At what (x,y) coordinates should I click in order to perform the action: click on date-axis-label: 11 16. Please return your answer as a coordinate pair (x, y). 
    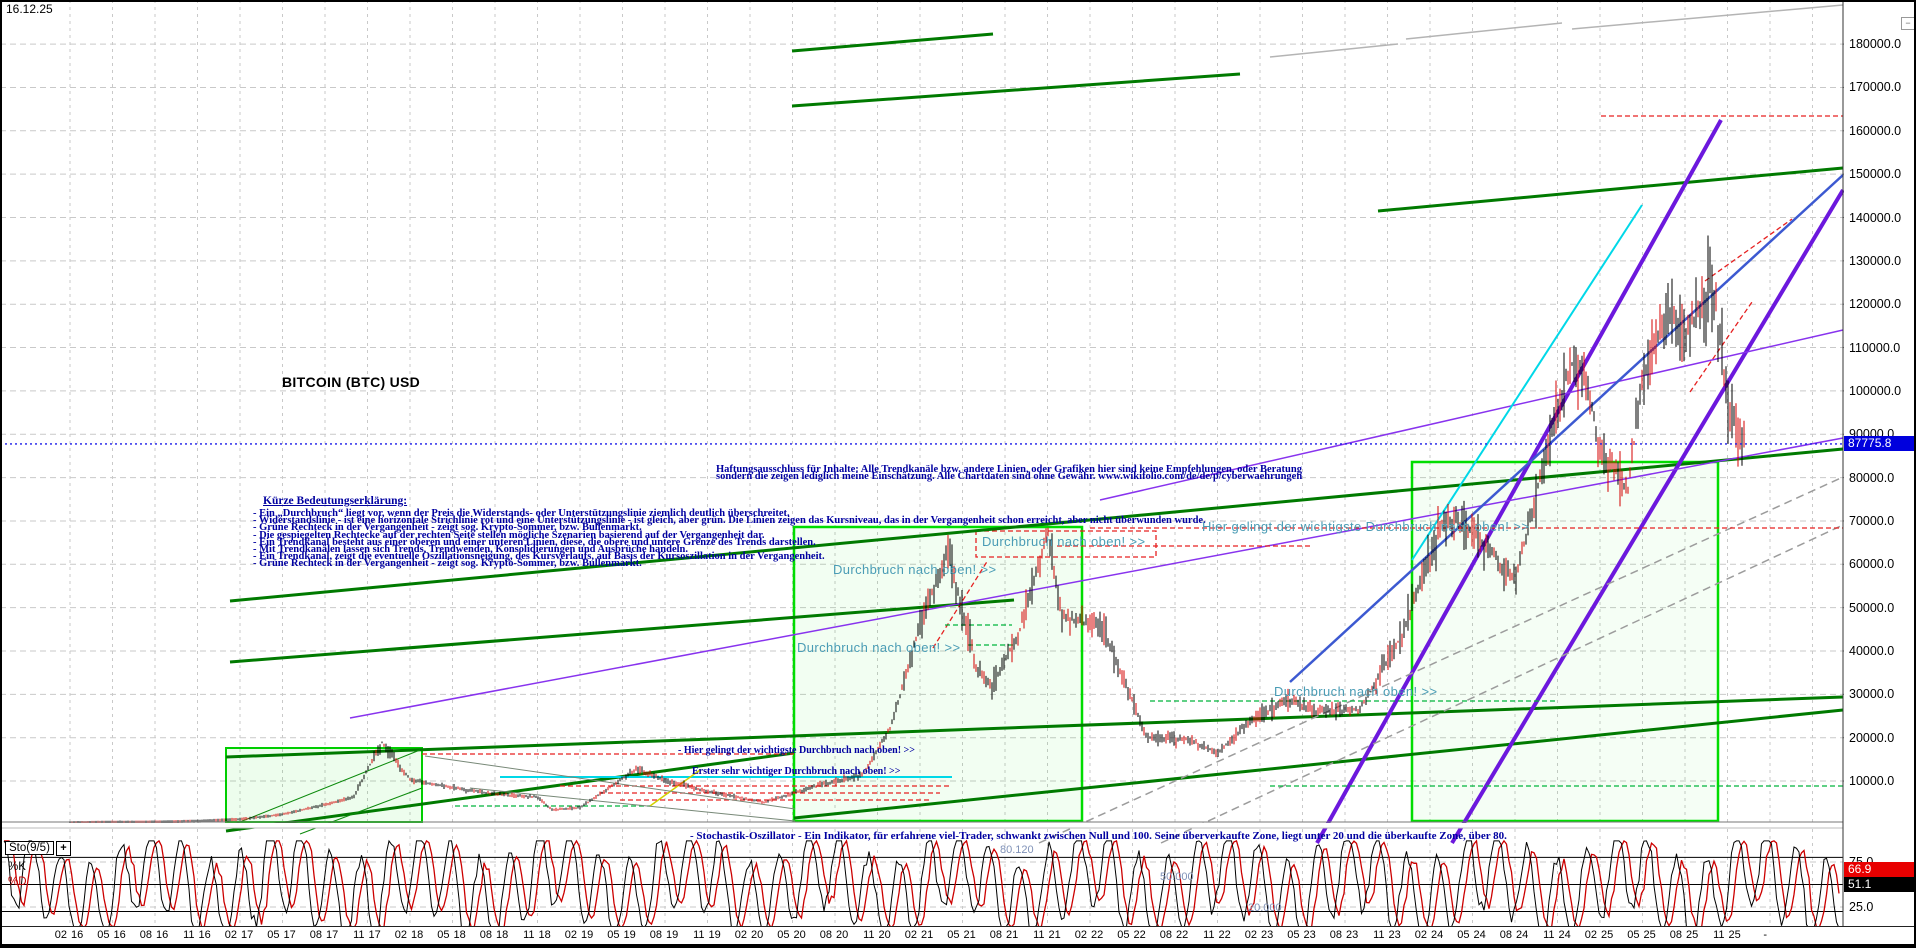
    Looking at the image, I should click on (197, 935).